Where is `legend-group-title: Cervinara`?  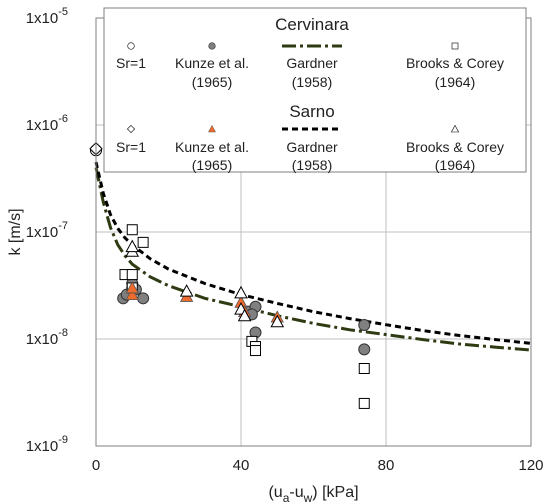 legend-group-title: Cervinara is located at coordinates (312, 24).